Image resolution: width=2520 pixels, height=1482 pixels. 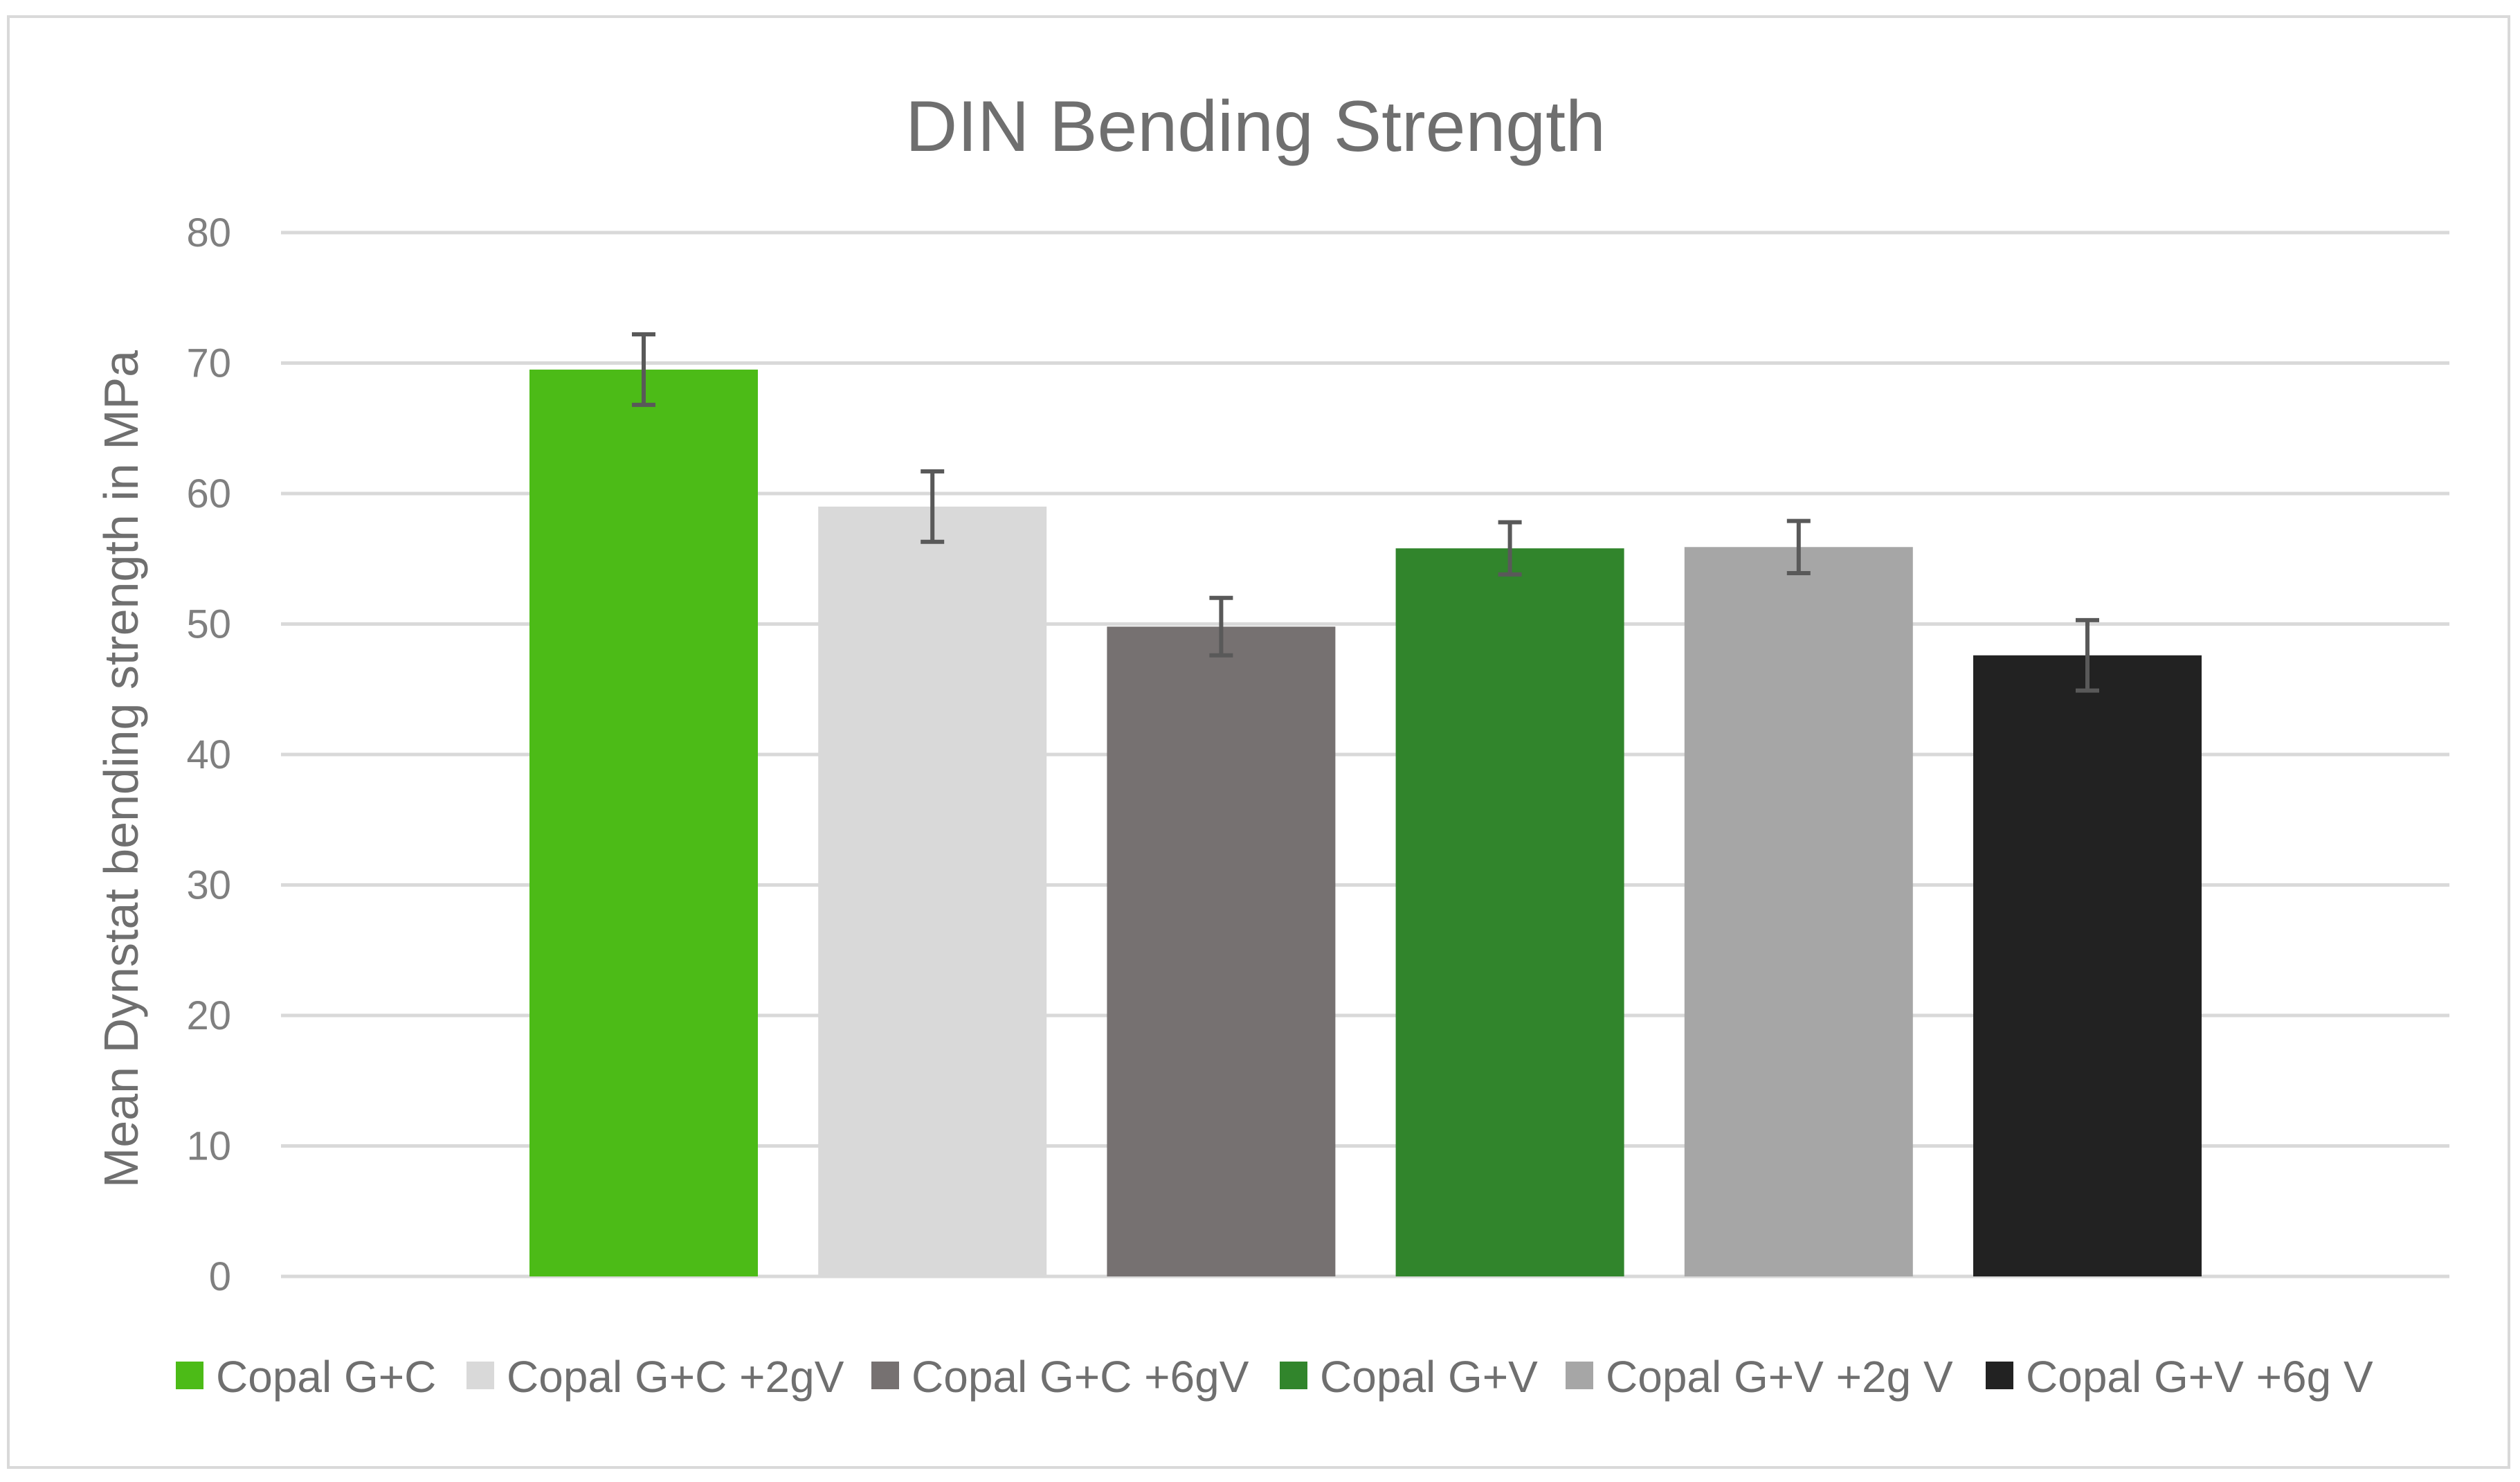 I want to click on y-tick-label: 10, so click(x=208, y=1146).